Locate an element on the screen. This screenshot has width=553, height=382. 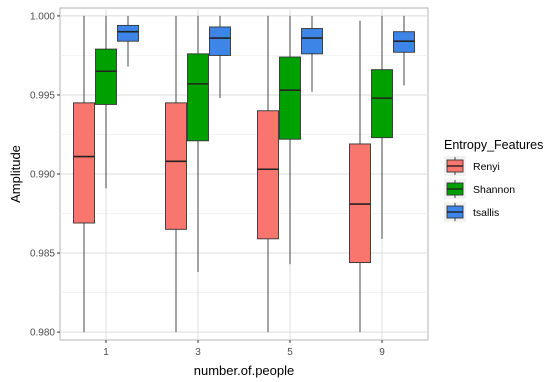
legend-item-tsallis: tsallis is located at coordinates (471, 212).